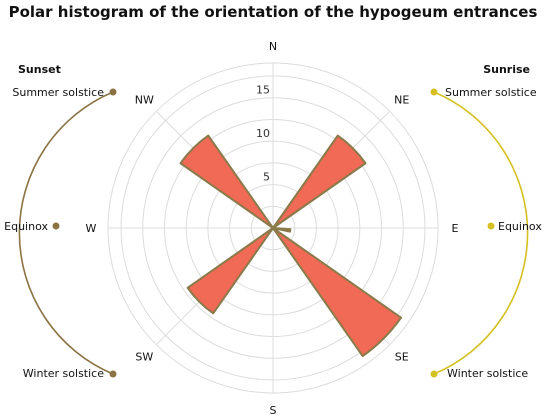 The width and height of the screenshot is (550, 417). Describe the element at coordinates (56, 226) in the screenshot. I see `sunset-equinox-dot` at that location.